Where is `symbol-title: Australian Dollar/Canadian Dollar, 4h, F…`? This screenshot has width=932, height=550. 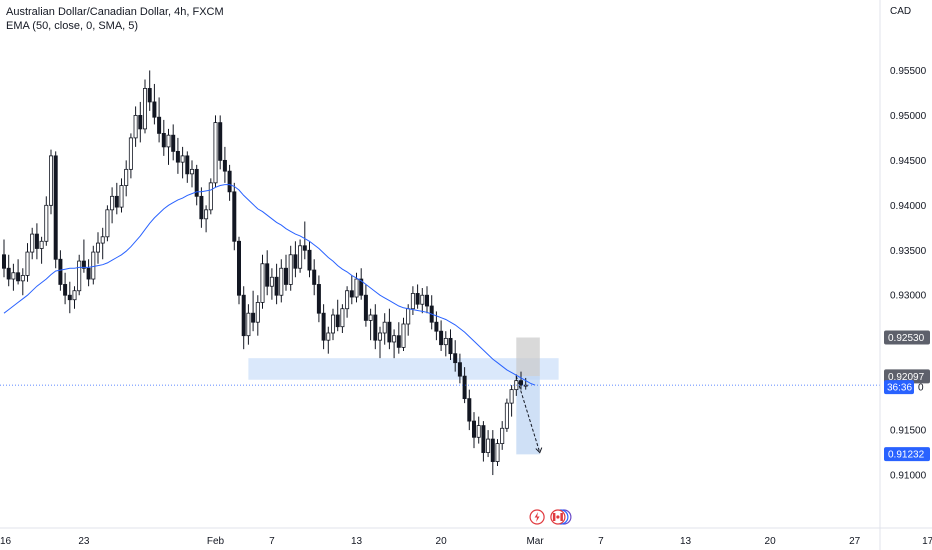 symbol-title: Australian Dollar/Canadian Dollar, 4h, F… is located at coordinates (115, 12).